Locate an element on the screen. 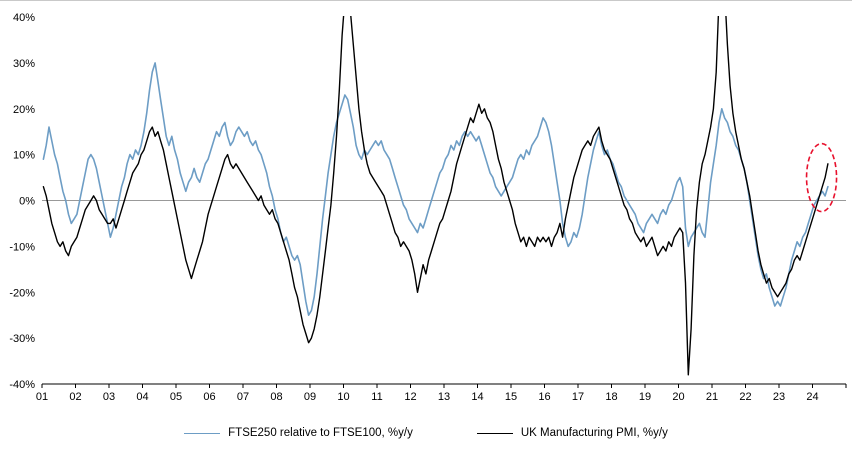 The height and width of the screenshot is (467, 852). legend-item-pmi: UK Manufacturing PMI, %y/y is located at coordinates (572, 433).